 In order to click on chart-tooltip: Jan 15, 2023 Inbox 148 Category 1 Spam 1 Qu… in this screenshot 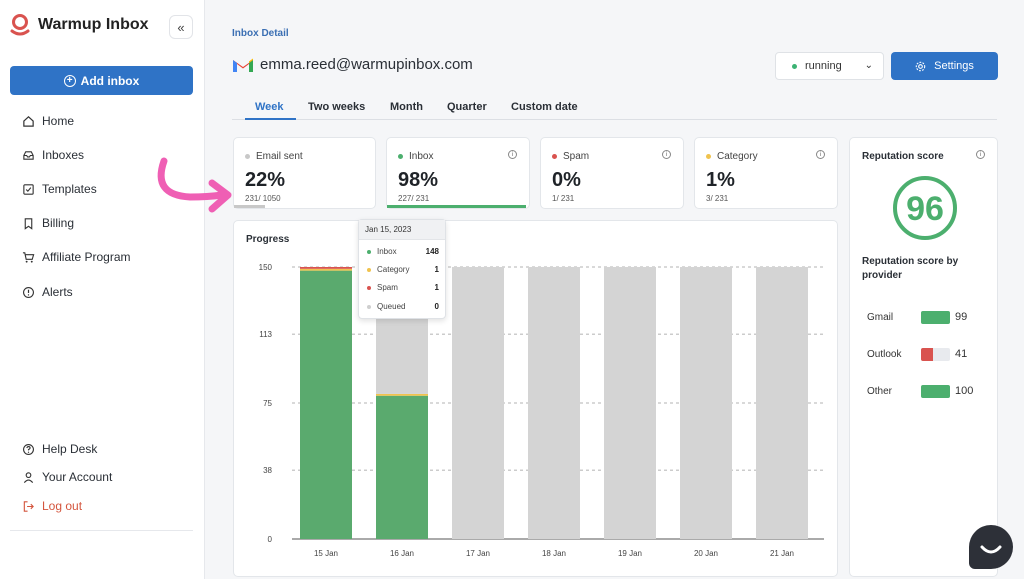, I will do `click(402, 269)`.